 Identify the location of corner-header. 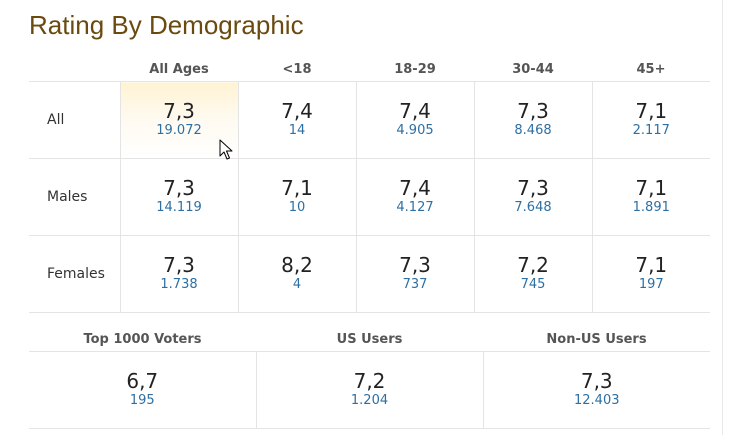
(74, 69).